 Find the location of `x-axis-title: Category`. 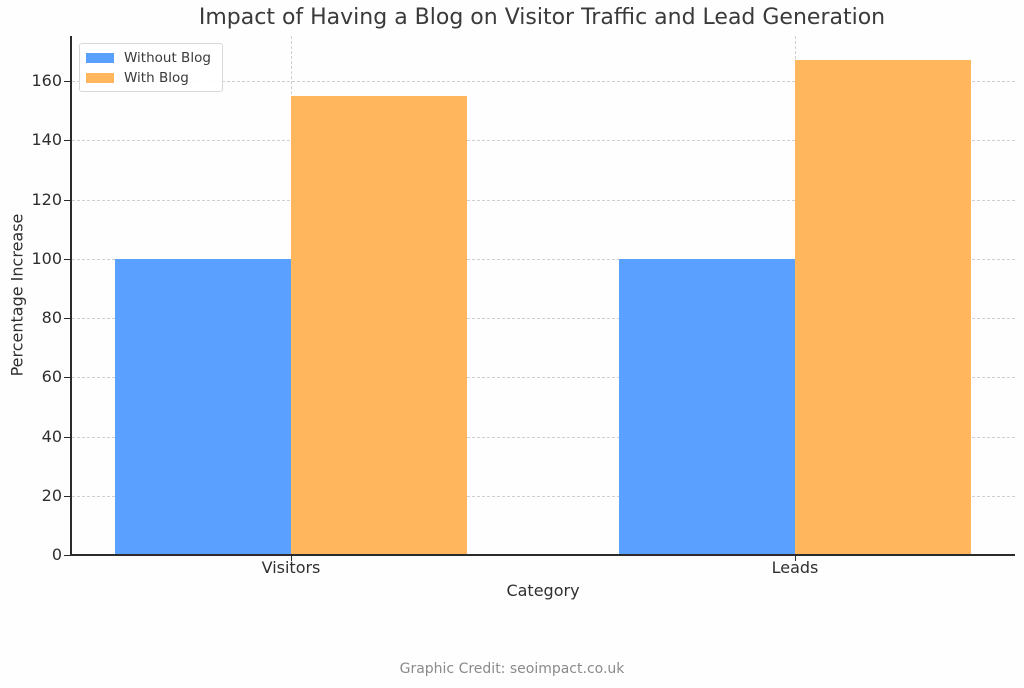

x-axis-title: Category is located at coordinates (543, 590).